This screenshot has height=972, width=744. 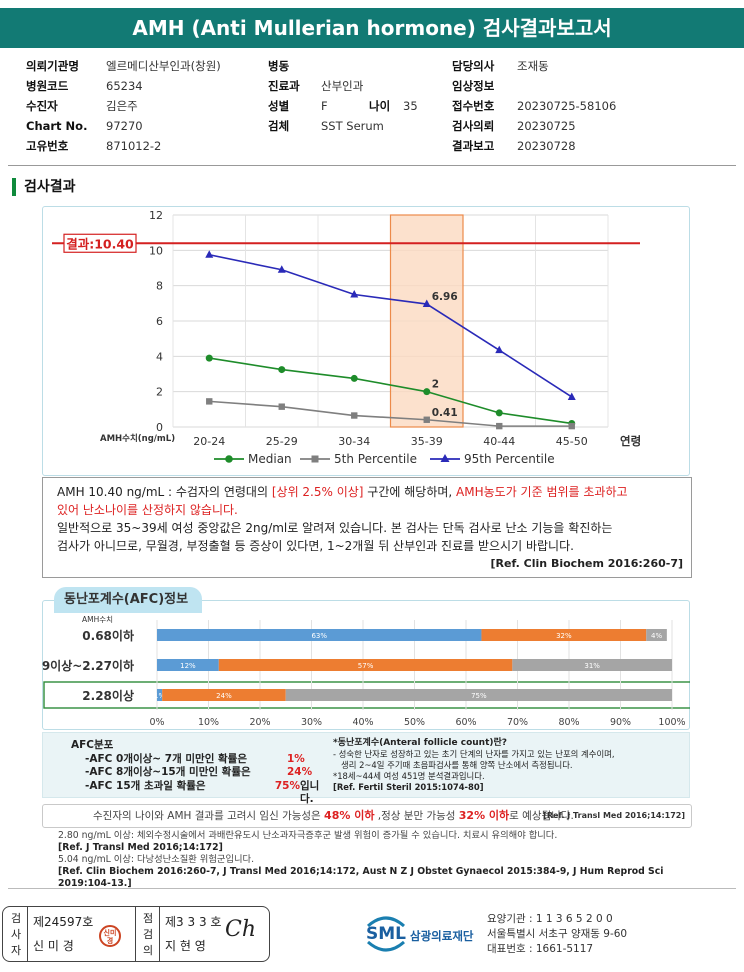 I want to click on info-value: 산부인과, so click(x=342, y=86).